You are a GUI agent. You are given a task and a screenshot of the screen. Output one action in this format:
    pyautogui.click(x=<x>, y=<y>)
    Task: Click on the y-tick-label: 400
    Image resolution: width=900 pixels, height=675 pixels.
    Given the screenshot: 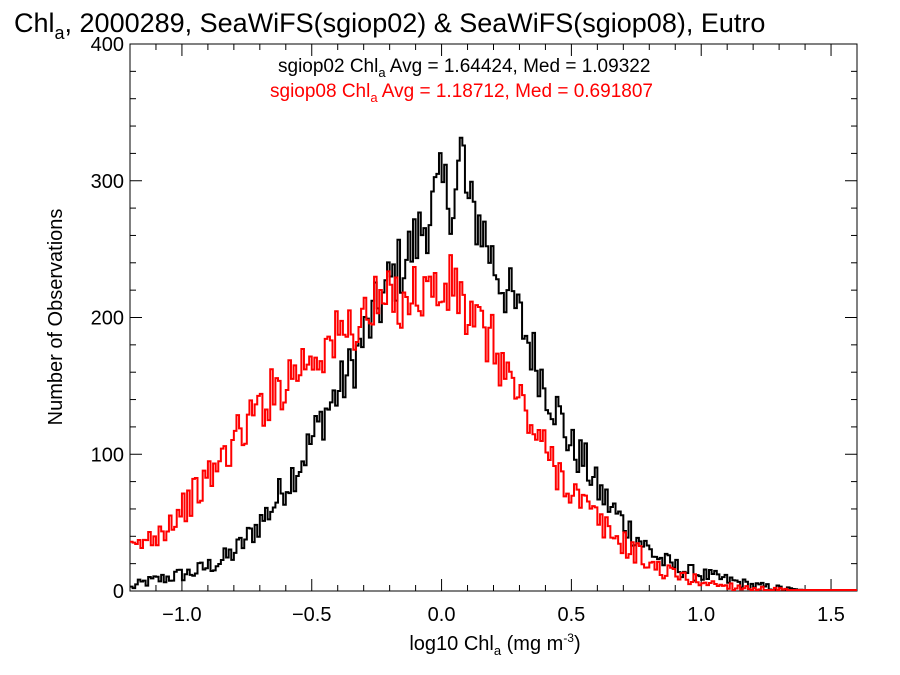 What is the action you would take?
    pyautogui.click(x=107, y=45)
    